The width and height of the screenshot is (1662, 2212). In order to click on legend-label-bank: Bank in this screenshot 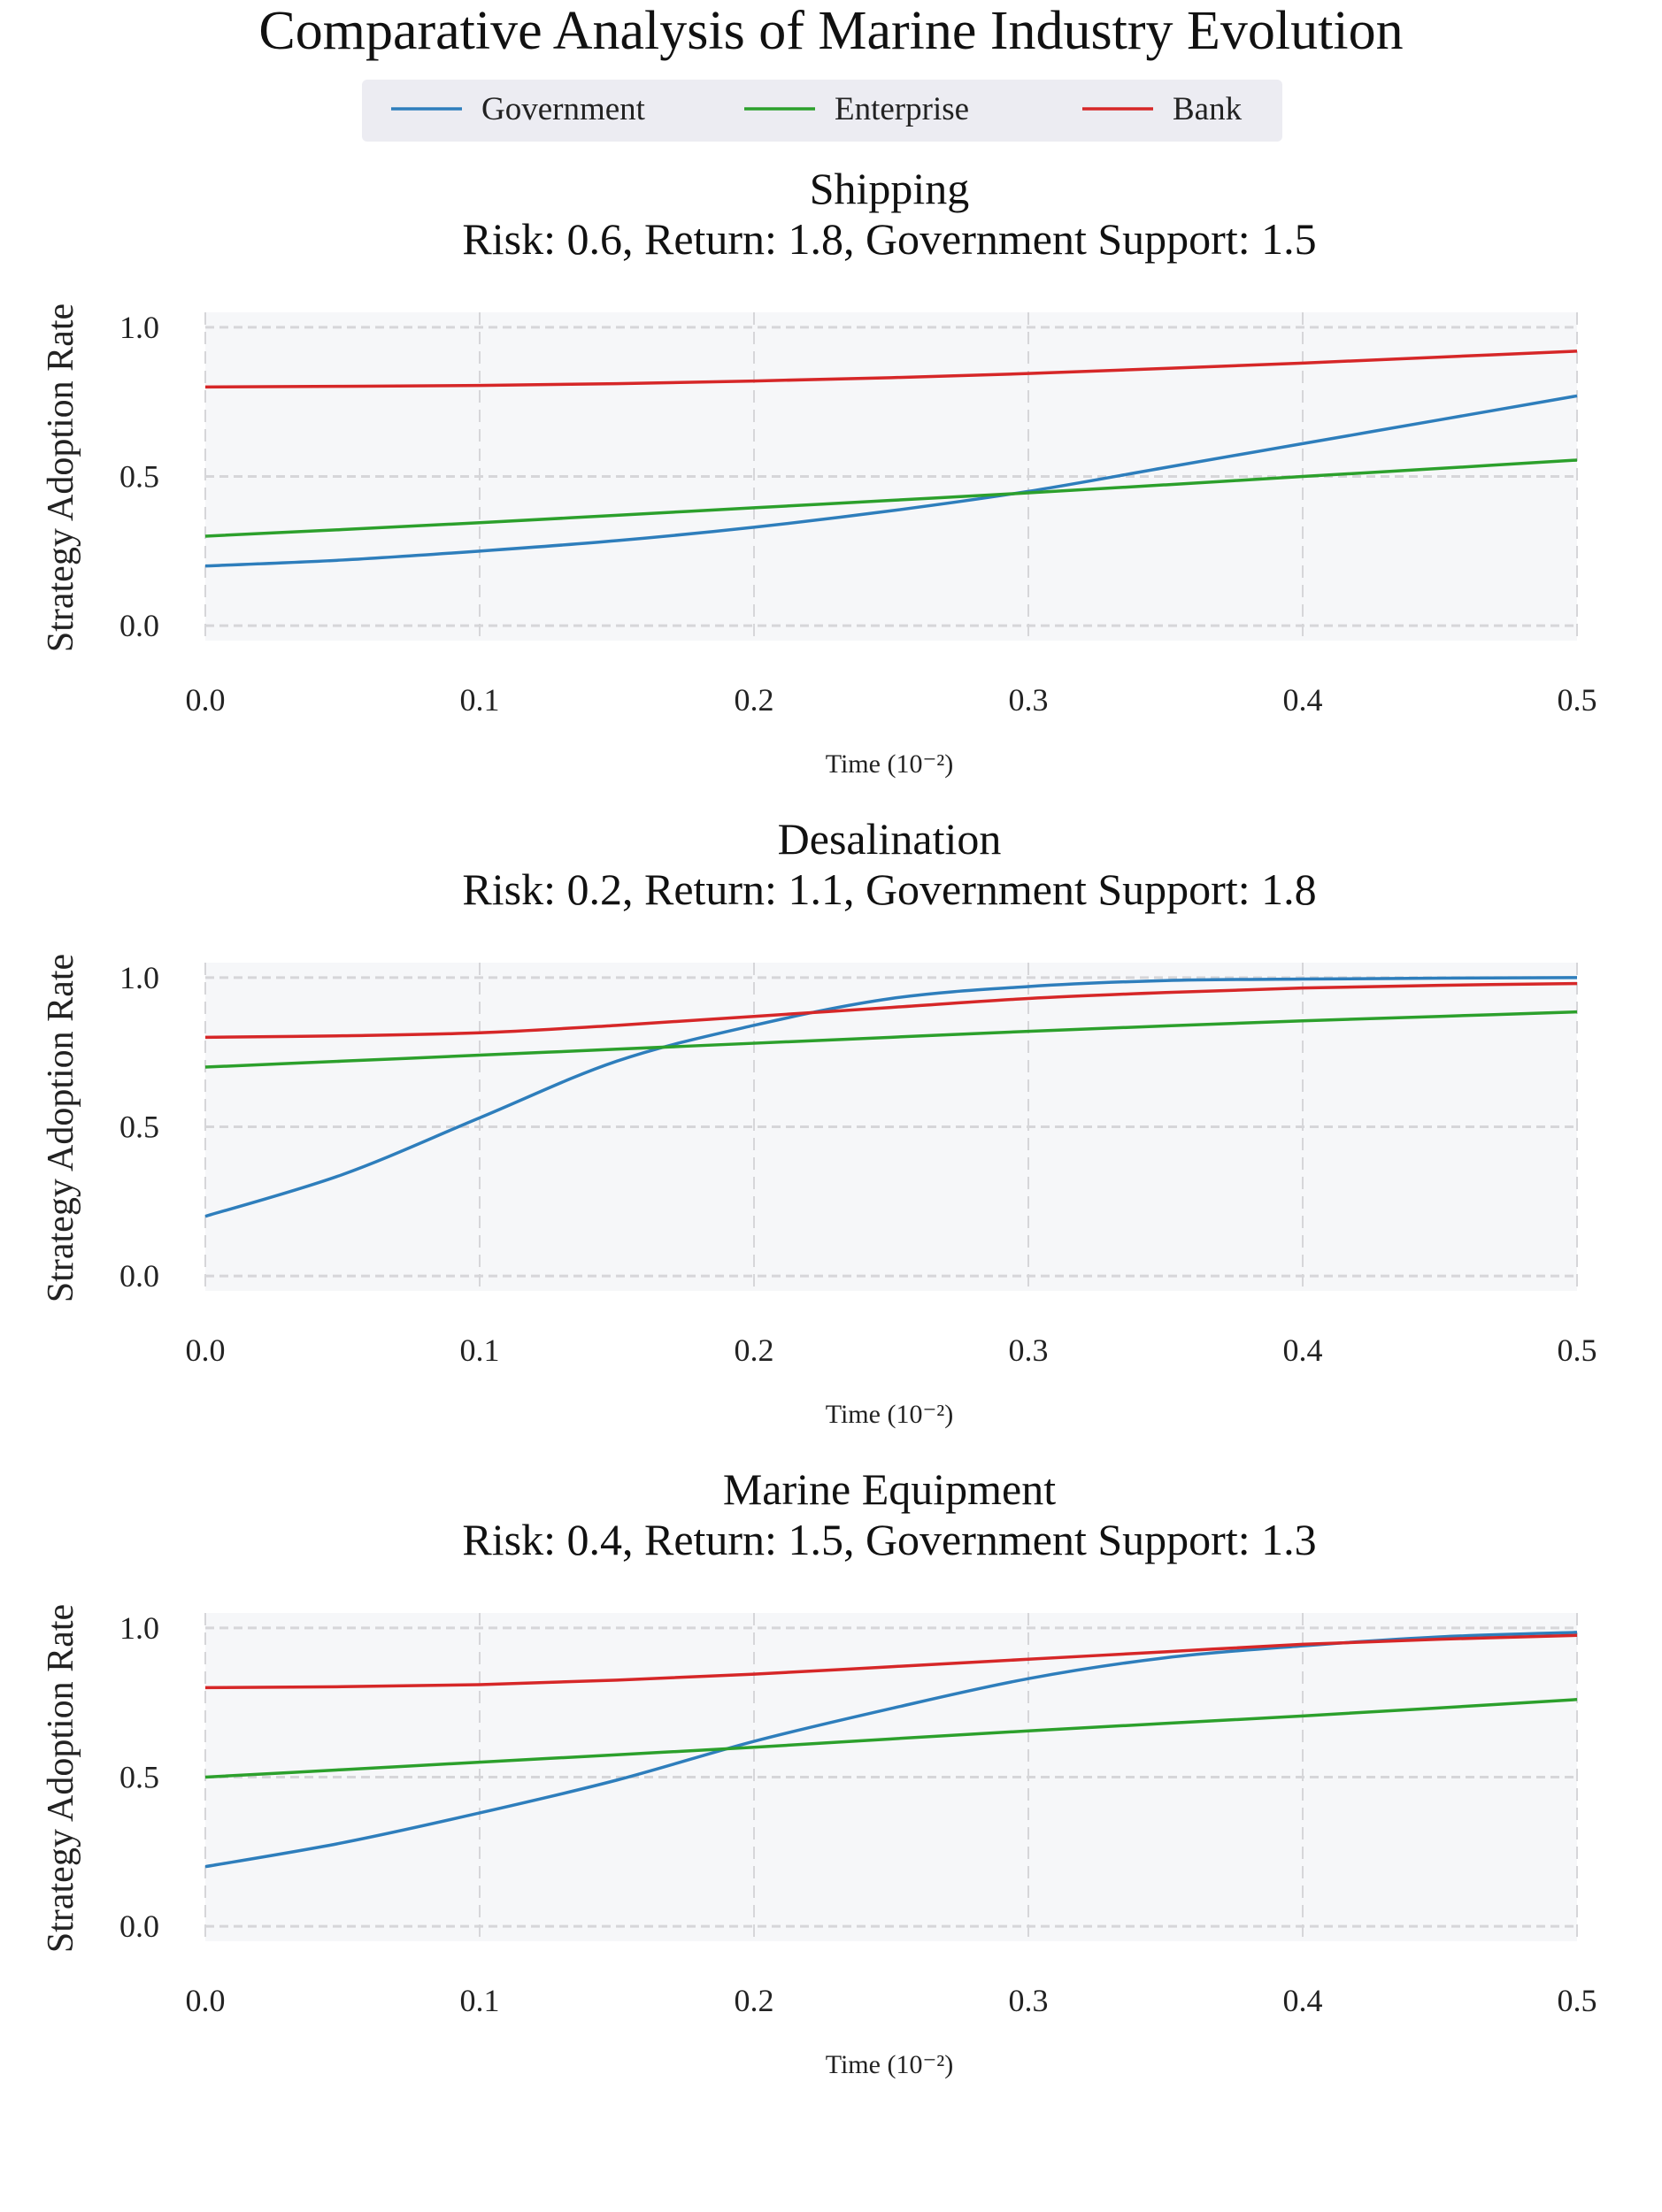, I will do `click(1208, 109)`.